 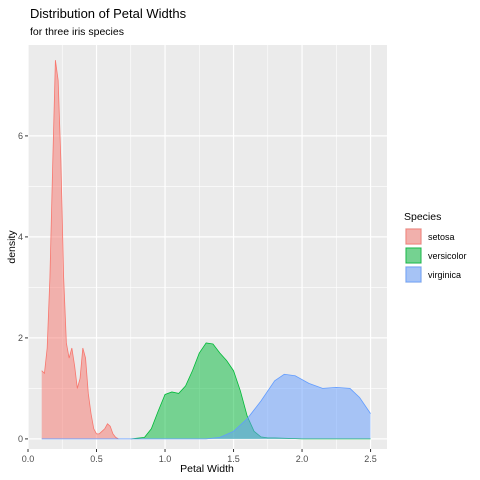 I want to click on legend-swatch-virginica, so click(x=413, y=274).